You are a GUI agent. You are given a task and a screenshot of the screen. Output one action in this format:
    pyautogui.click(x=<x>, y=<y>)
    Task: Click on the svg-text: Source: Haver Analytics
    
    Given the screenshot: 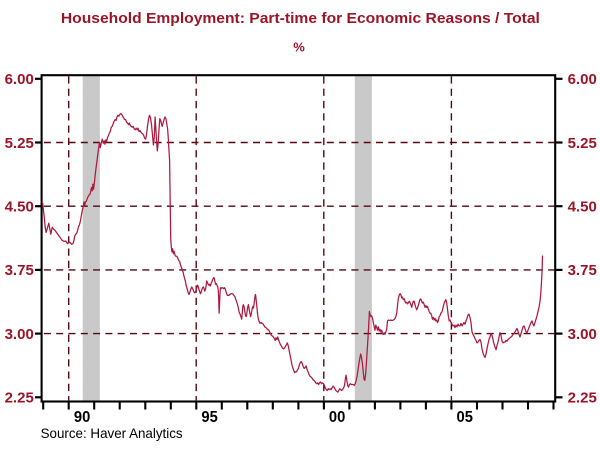 What is the action you would take?
    pyautogui.click(x=112, y=433)
    